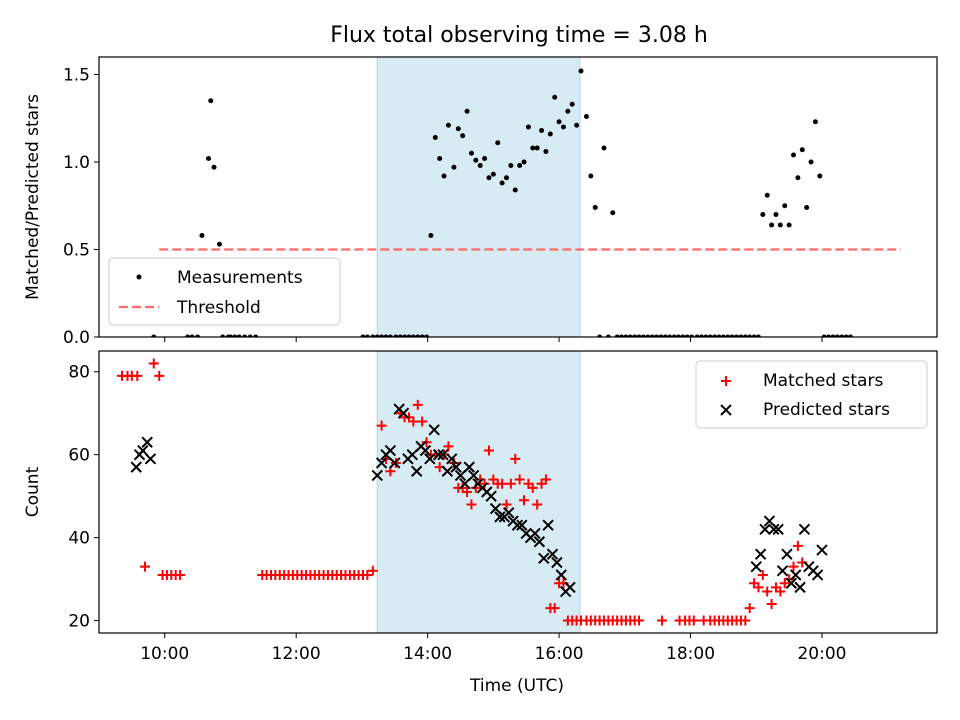  I want to click on legend-marker-measurements, so click(139, 277).